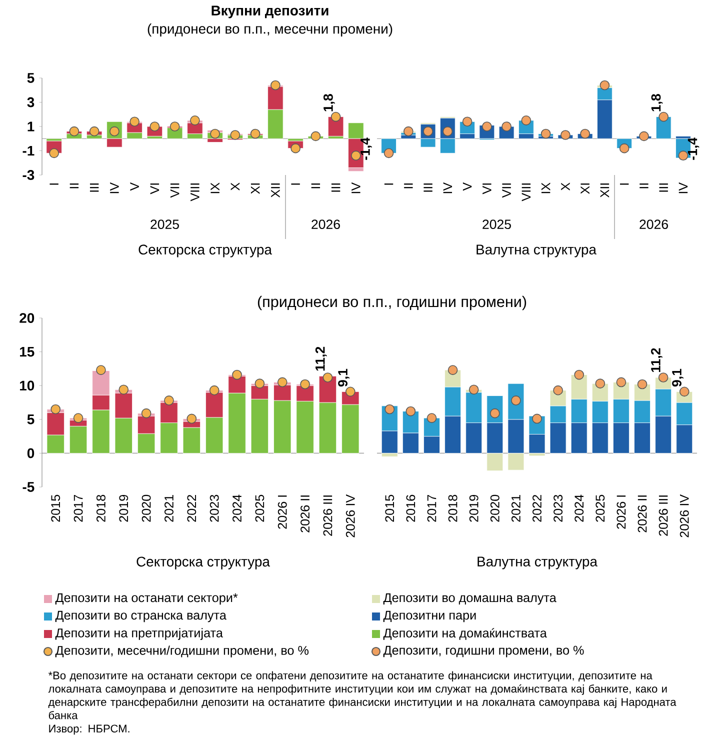 This screenshot has height=753, width=704. I want to click on x-tick-label: 2015, so click(389, 508).